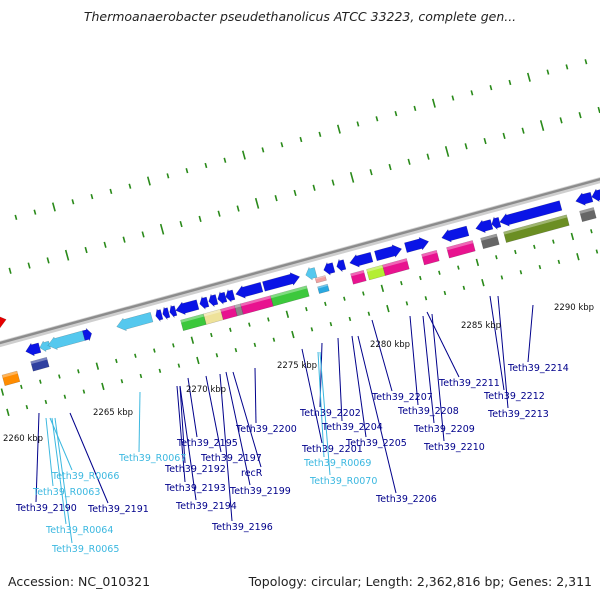 This screenshot has height=600, width=600. I want to click on rna-label: Teth39_R0065, so click(85, 549).